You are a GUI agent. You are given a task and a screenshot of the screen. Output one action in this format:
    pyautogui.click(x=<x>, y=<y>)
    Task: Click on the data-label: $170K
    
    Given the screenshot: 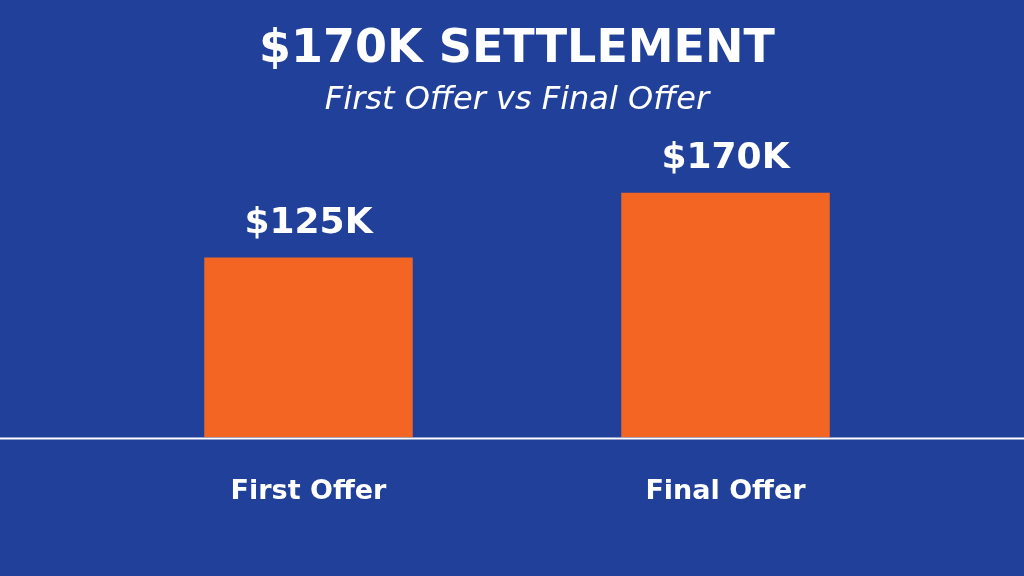 What is the action you would take?
    pyautogui.click(x=726, y=156)
    